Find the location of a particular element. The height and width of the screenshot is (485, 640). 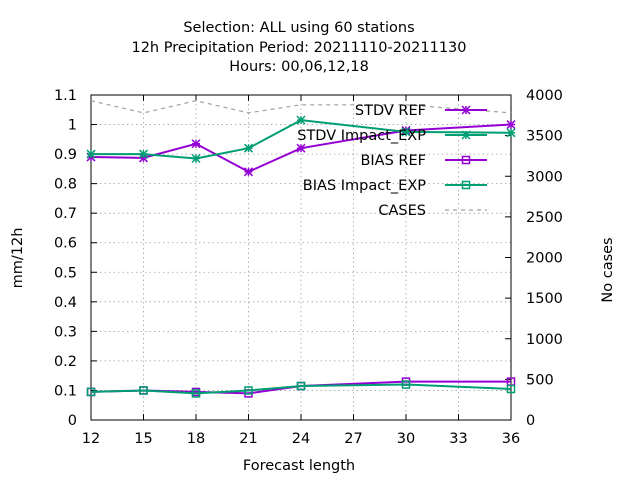

chart-title-line: Selection: ALL using 60 stations is located at coordinates (298, 28).